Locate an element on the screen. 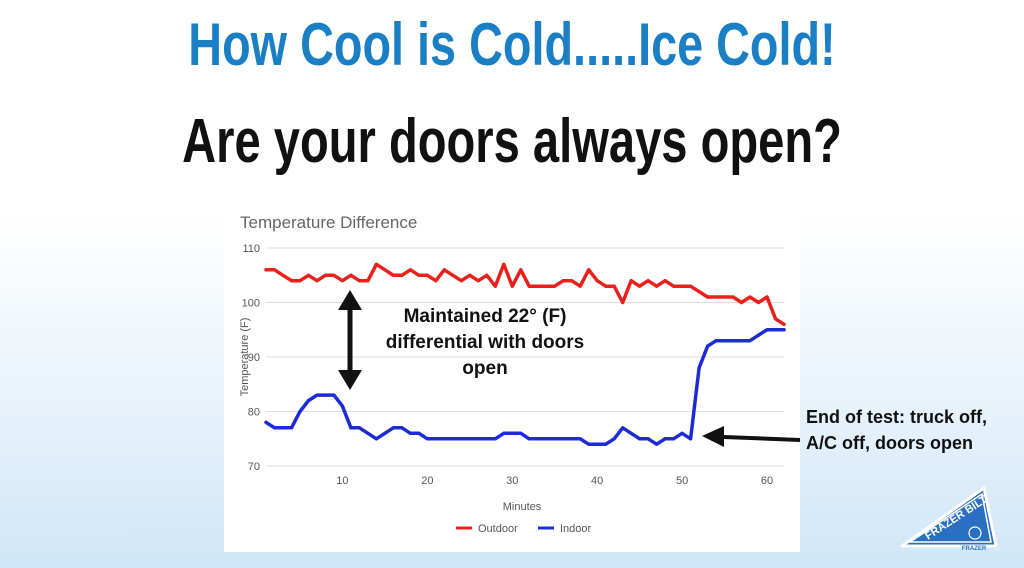 The image size is (1024, 568). y-tick-label: 90 is located at coordinates (254, 358).